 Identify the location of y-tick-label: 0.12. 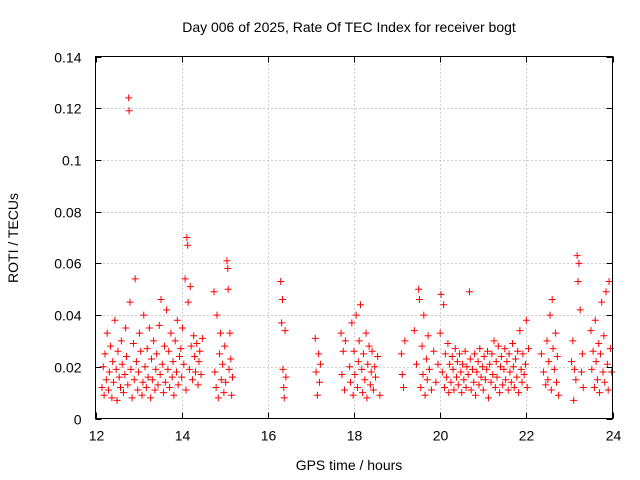
(67, 109).